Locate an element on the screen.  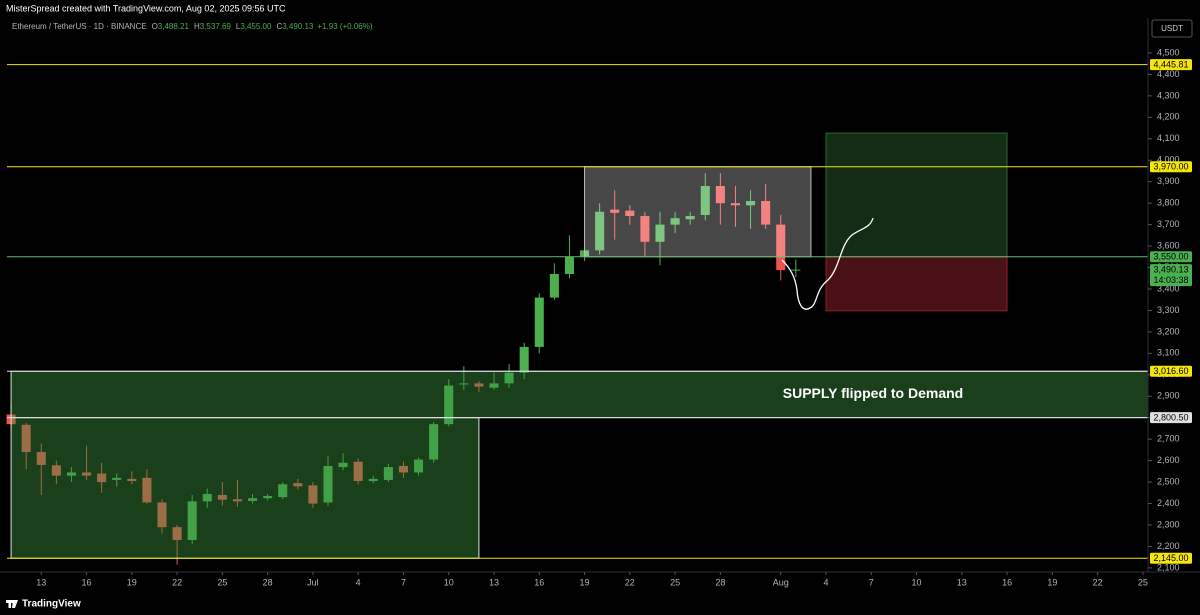
ohlc-key: L is located at coordinates (238, 26).